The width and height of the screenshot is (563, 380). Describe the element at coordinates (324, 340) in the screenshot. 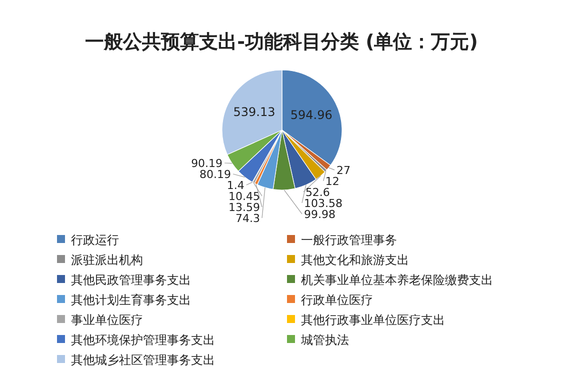

I see `legend-label: 城管执法` at that location.